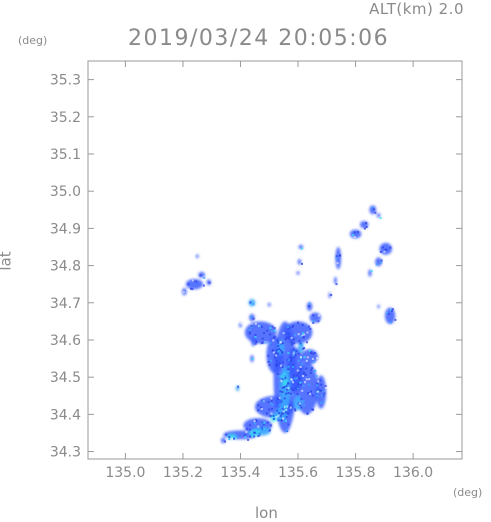 This screenshot has width=491, height=522. I want to click on y-tick-label: 34.3, so click(65, 453).